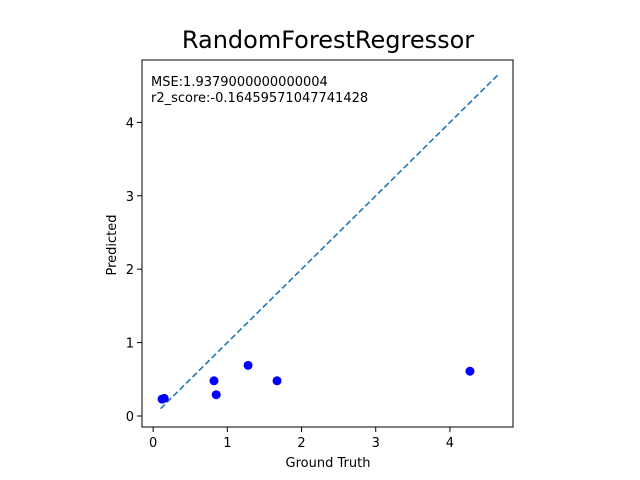  What do you see at coordinates (227, 443) in the screenshot?
I see `x-tick-label-1: 1` at bounding box center [227, 443].